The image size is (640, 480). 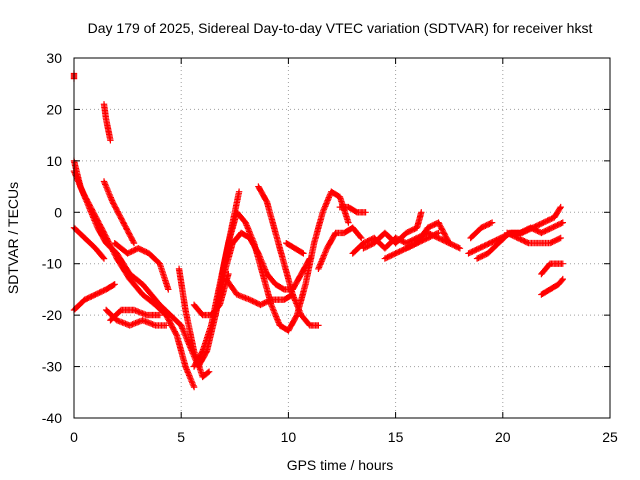 I want to click on series-track-k, so click(x=262, y=274).